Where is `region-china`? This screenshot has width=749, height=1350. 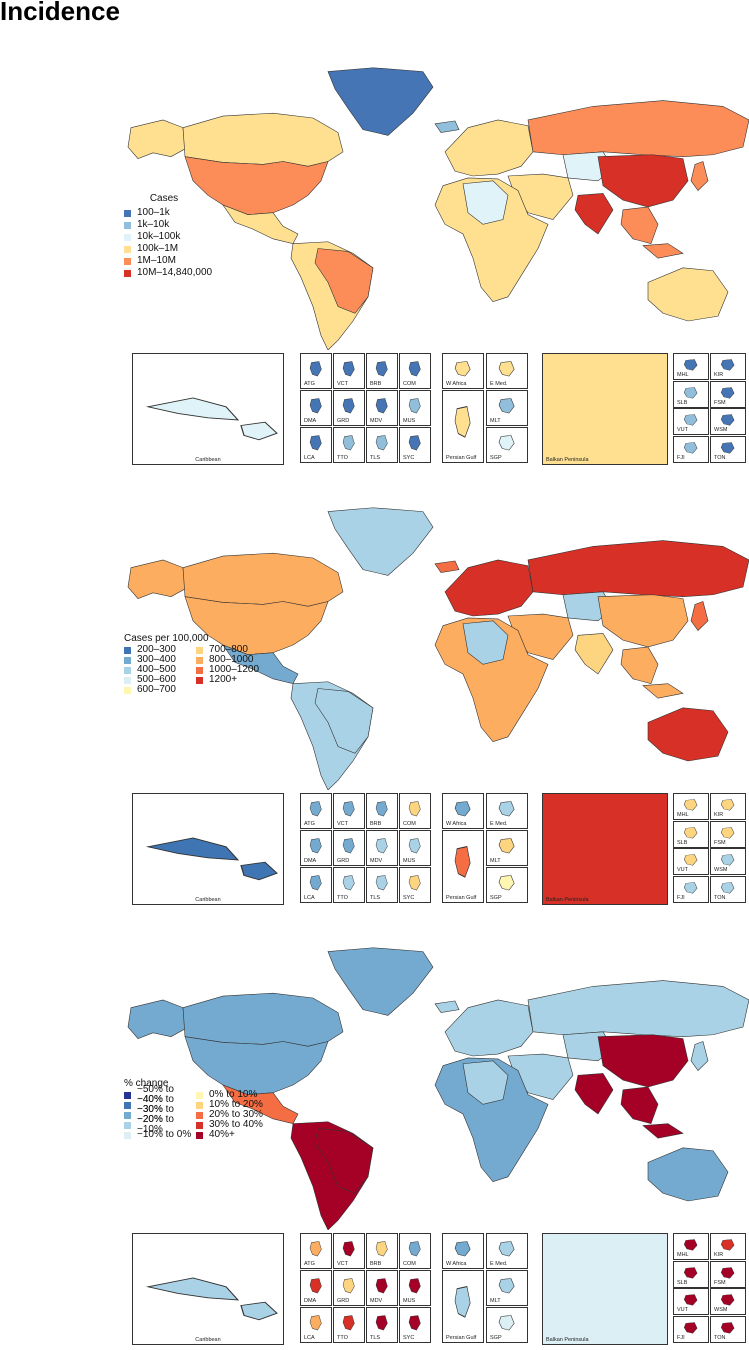
region-china is located at coordinates (643, 1061).